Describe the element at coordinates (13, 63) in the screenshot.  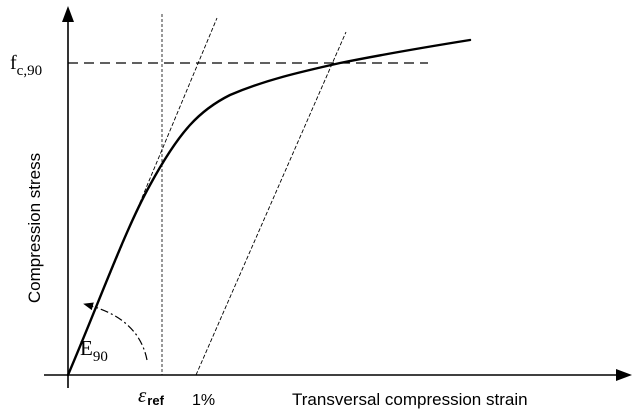
I see `strength-label-base: f` at that location.